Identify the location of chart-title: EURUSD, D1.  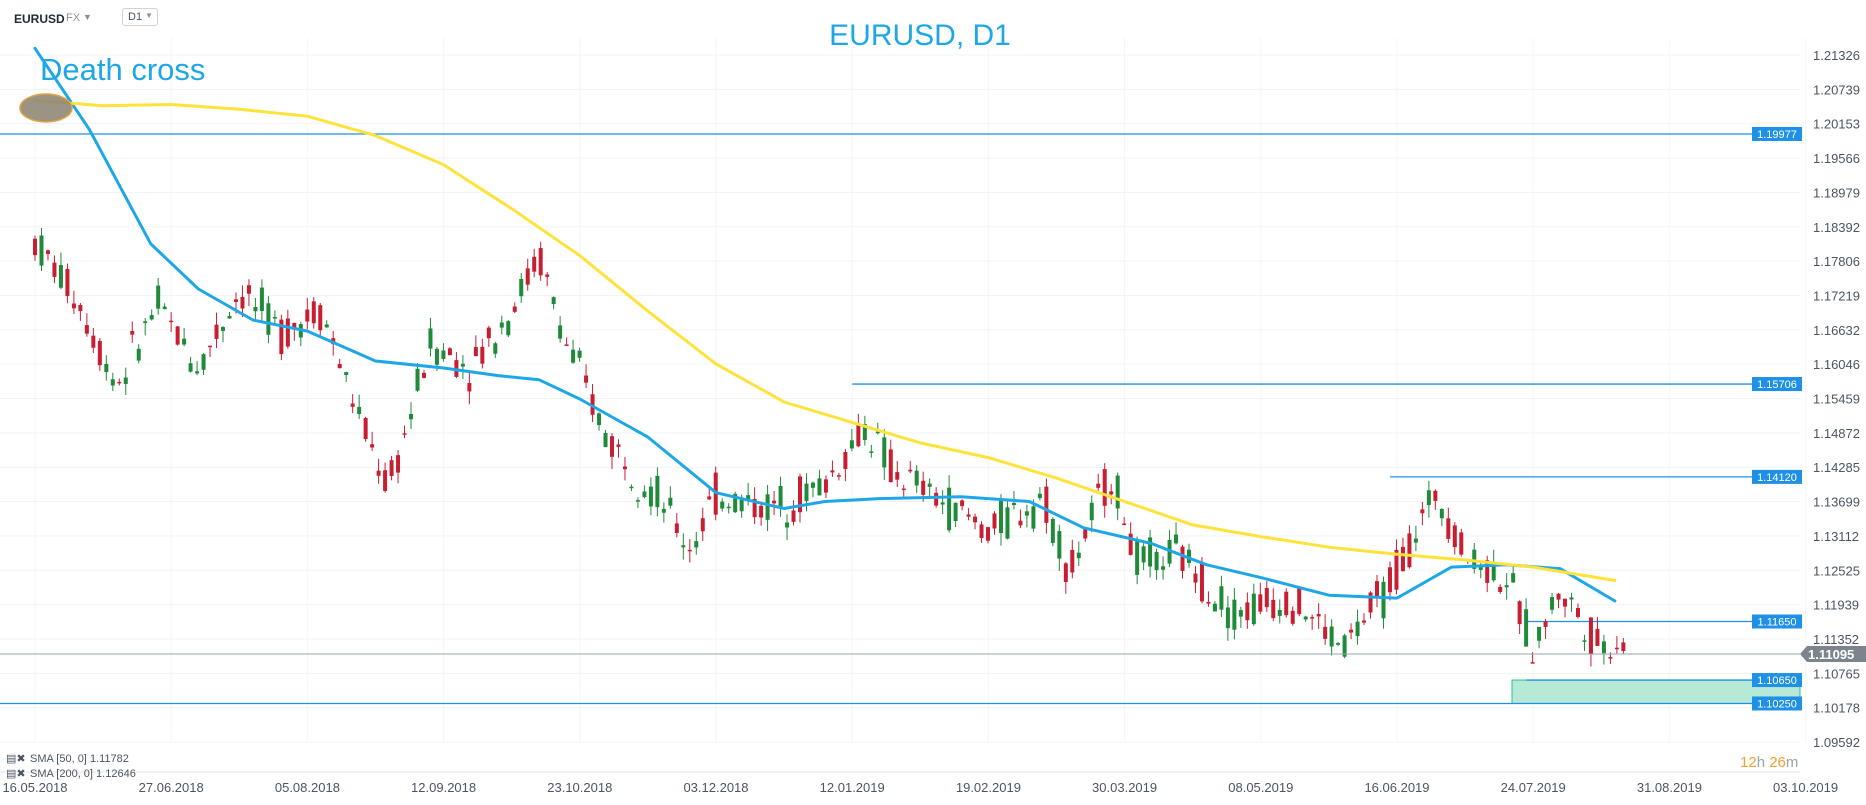
(920, 35).